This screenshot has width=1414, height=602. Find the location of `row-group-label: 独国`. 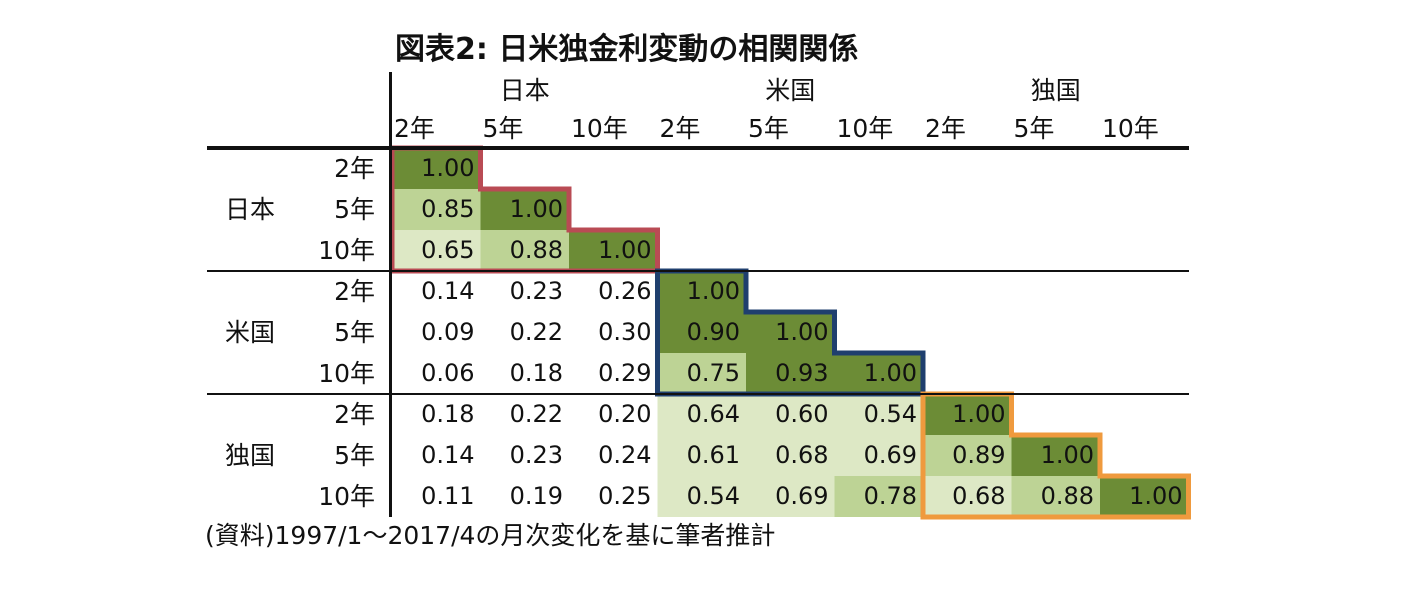

row-group-label: 独国 is located at coordinates (249, 455).